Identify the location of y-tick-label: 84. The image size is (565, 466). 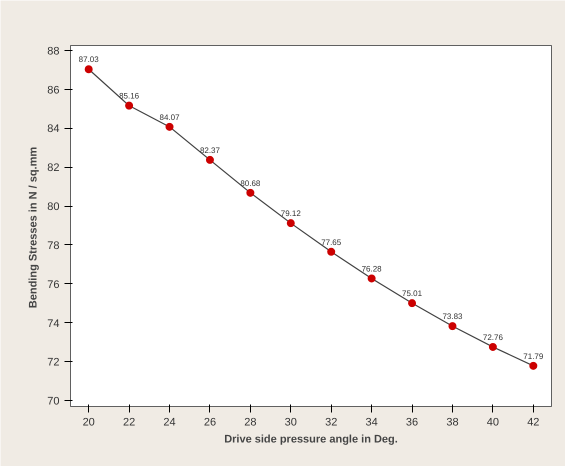
(53, 129).